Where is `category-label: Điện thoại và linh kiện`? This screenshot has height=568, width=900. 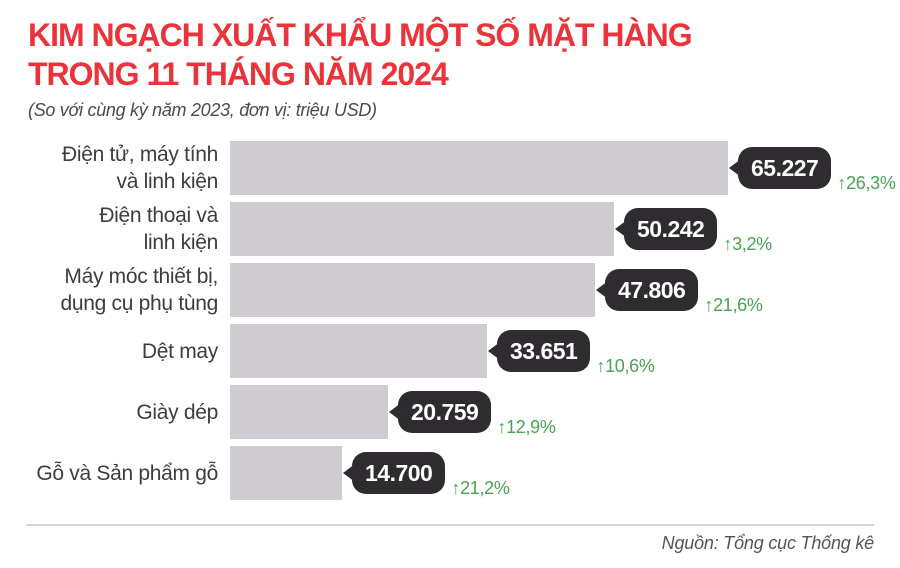
category-label: Điện thoại và linh kiện is located at coordinates (129, 229).